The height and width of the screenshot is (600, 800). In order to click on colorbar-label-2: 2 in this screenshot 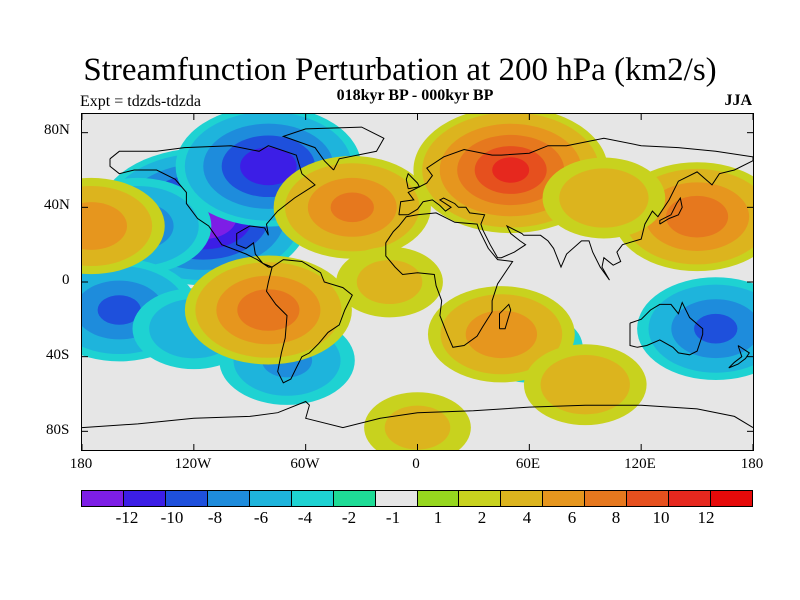, I will do `click(482, 517)`.